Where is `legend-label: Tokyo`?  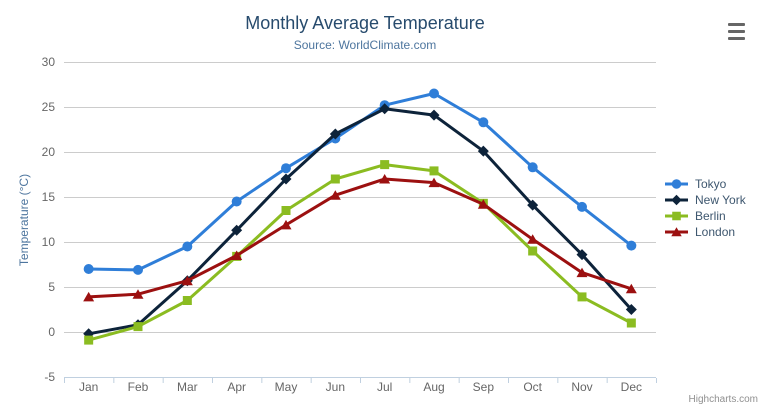 legend-label: Tokyo is located at coordinates (711, 184).